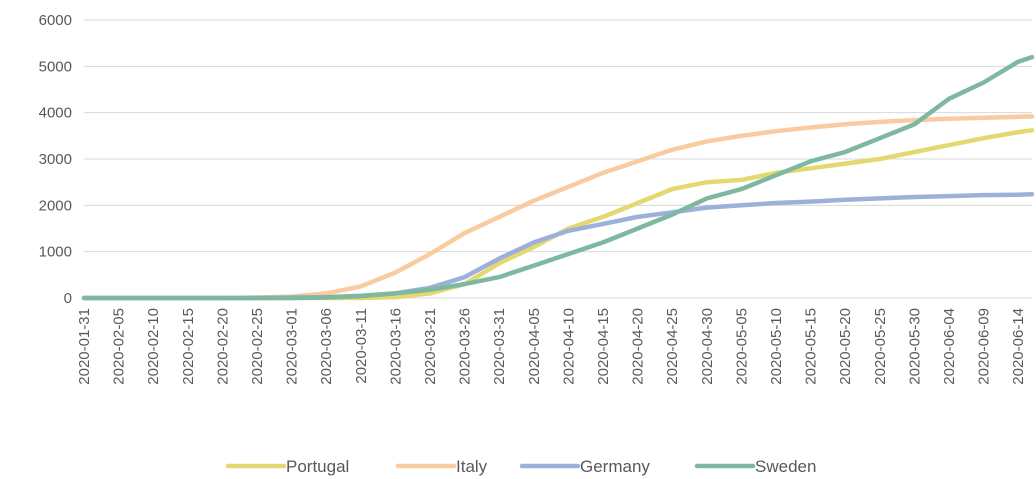 Image resolution: width=1036 pixels, height=479 pixels. I want to click on x-tick-label: 2020-04-15, so click(603, 346).